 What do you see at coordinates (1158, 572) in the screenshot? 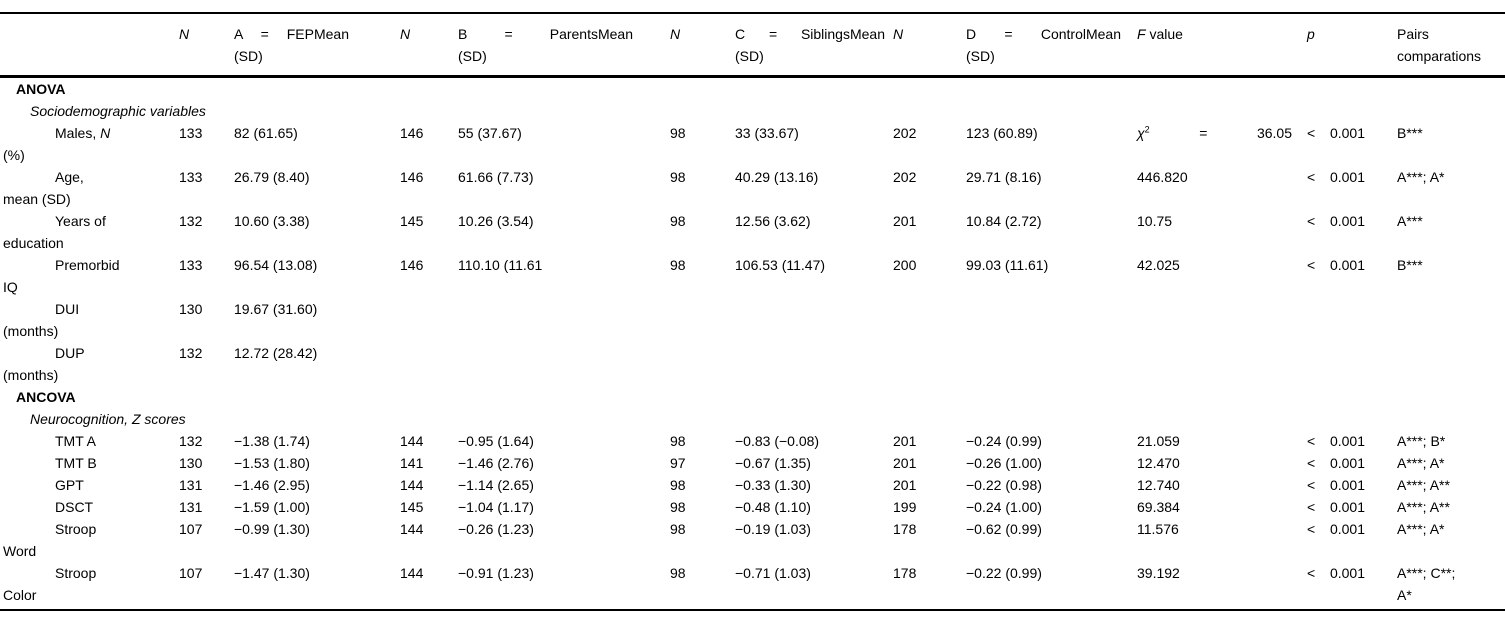
I see `cell-f: 39.192` at bounding box center [1158, 572].